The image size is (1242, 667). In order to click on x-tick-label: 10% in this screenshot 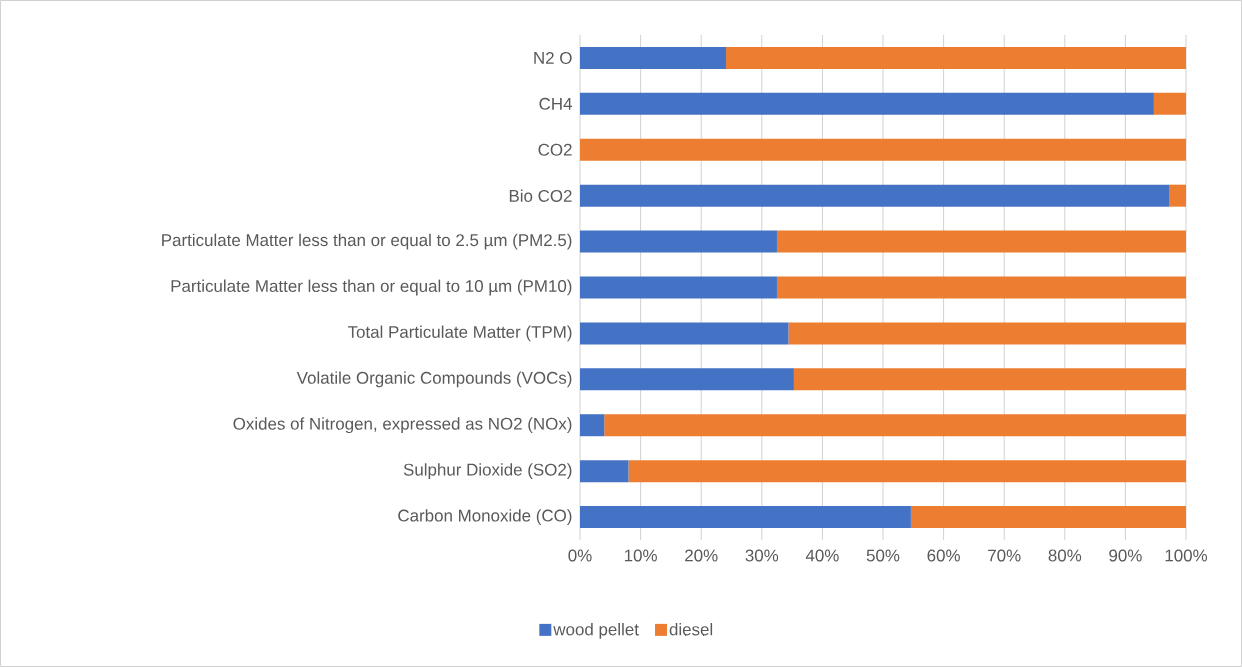, I will do `click(640, 555)`.